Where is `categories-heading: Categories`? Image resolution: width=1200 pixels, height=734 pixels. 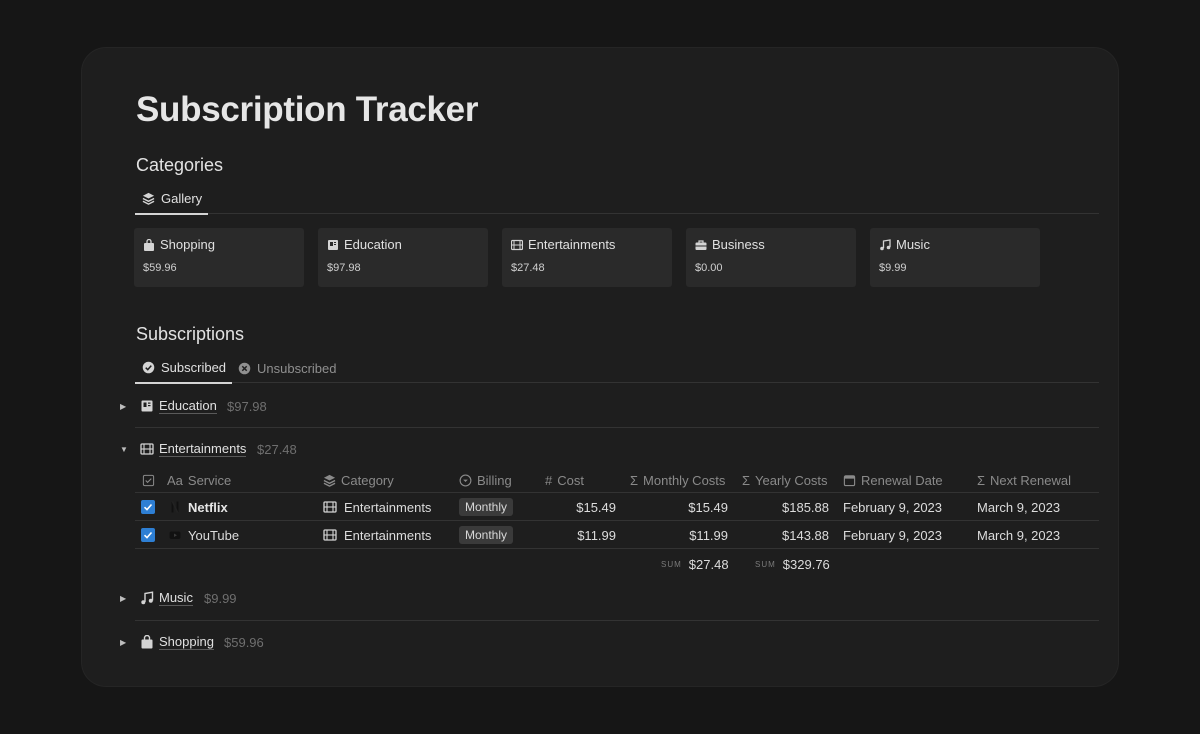 categories-heading: Categories is located at coordinates (180, 165).